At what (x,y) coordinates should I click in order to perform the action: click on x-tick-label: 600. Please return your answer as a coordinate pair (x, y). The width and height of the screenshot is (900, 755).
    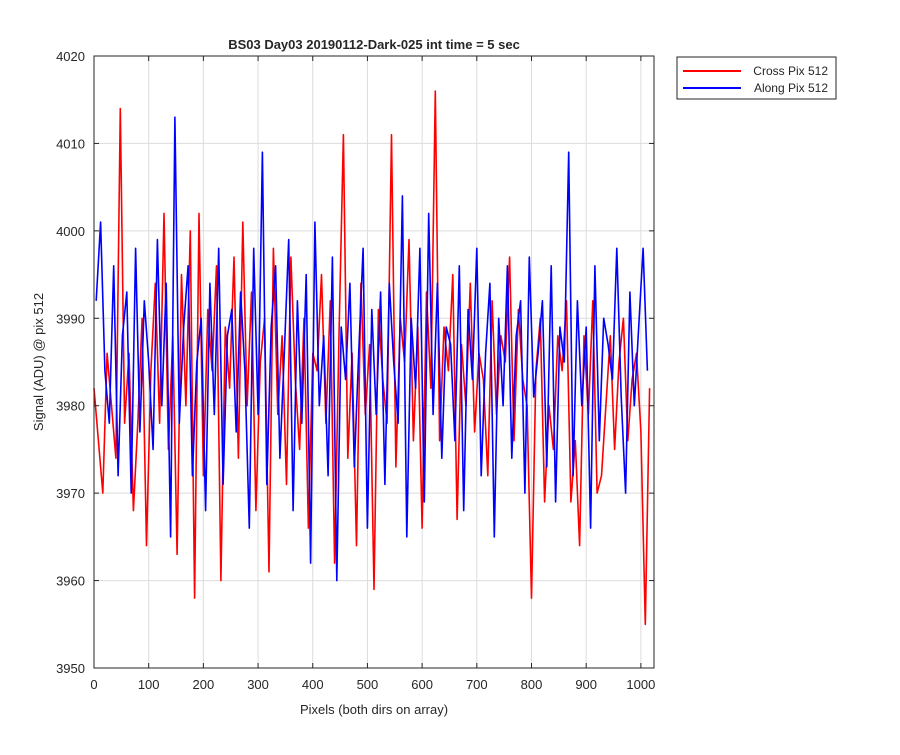
    Looking at the image, I should click on (422, 684).